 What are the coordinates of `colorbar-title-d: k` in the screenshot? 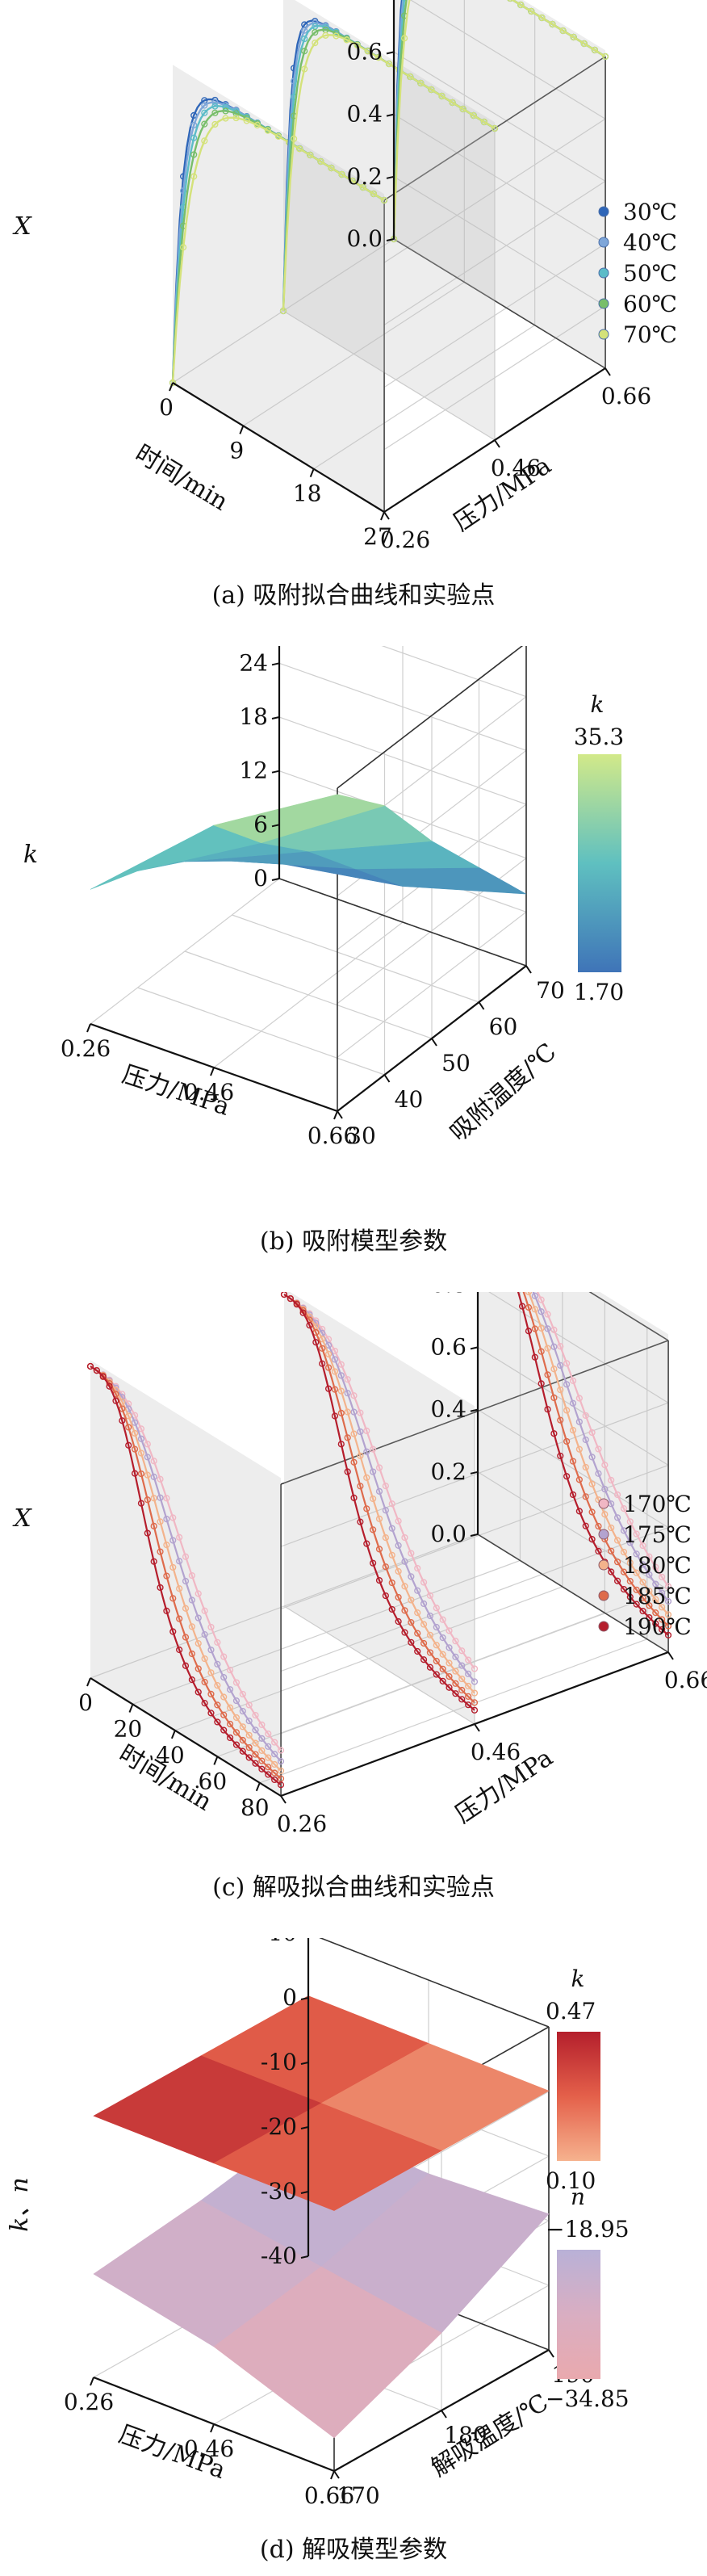 It's located at (578, 1979).